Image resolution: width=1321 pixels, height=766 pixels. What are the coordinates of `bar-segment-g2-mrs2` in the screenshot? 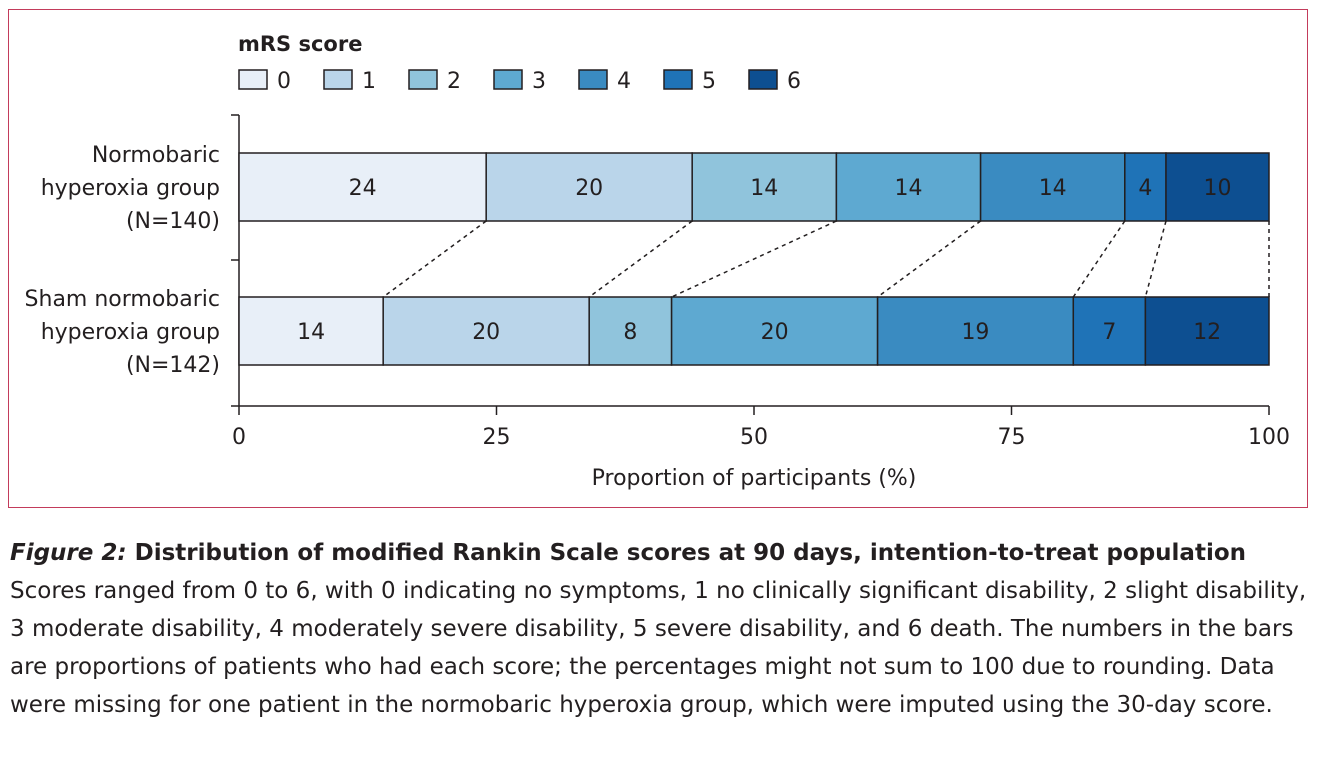 It's located at (630, 331).